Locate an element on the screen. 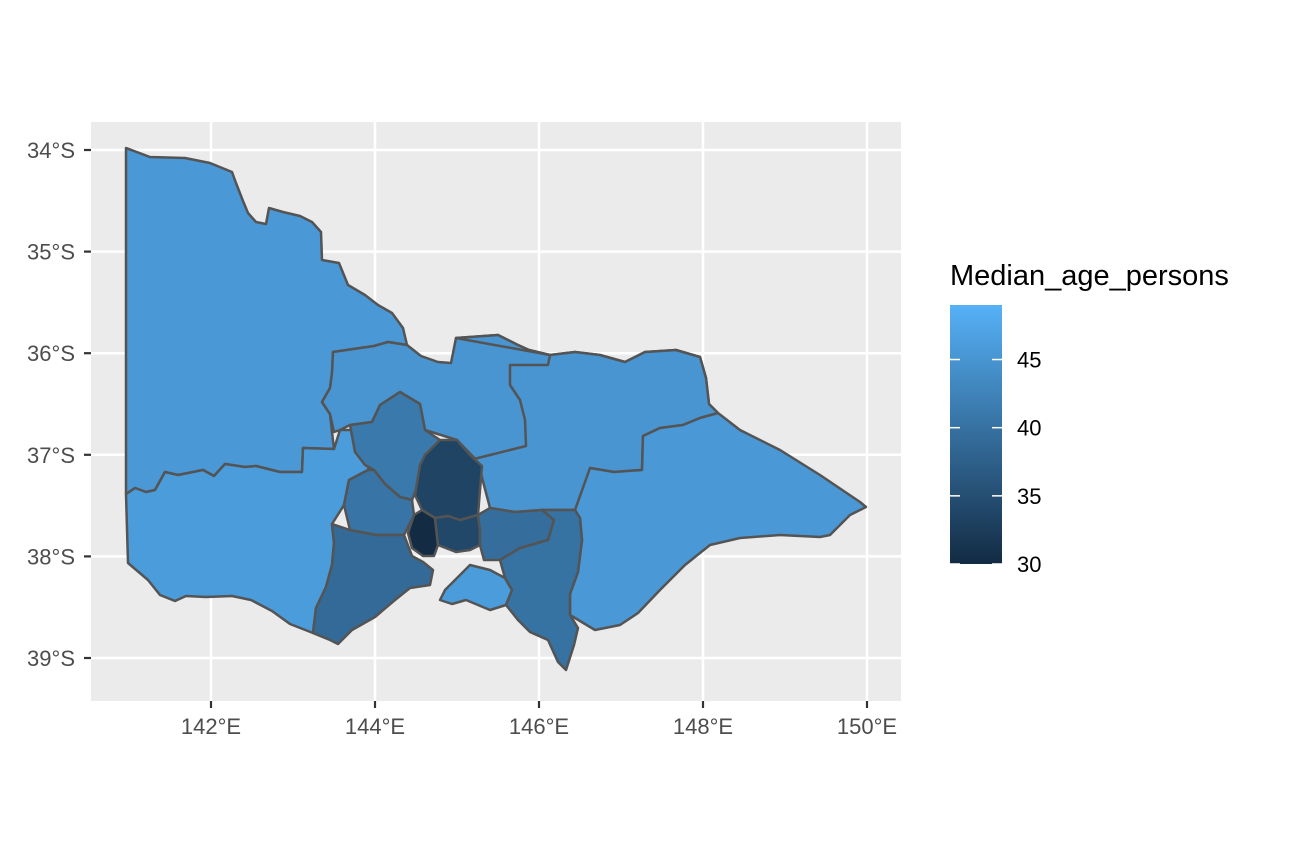 This screenshot has height=864, width=1296. legend-ticks: 30 35 40 45 is located at coordinates (995, 462).